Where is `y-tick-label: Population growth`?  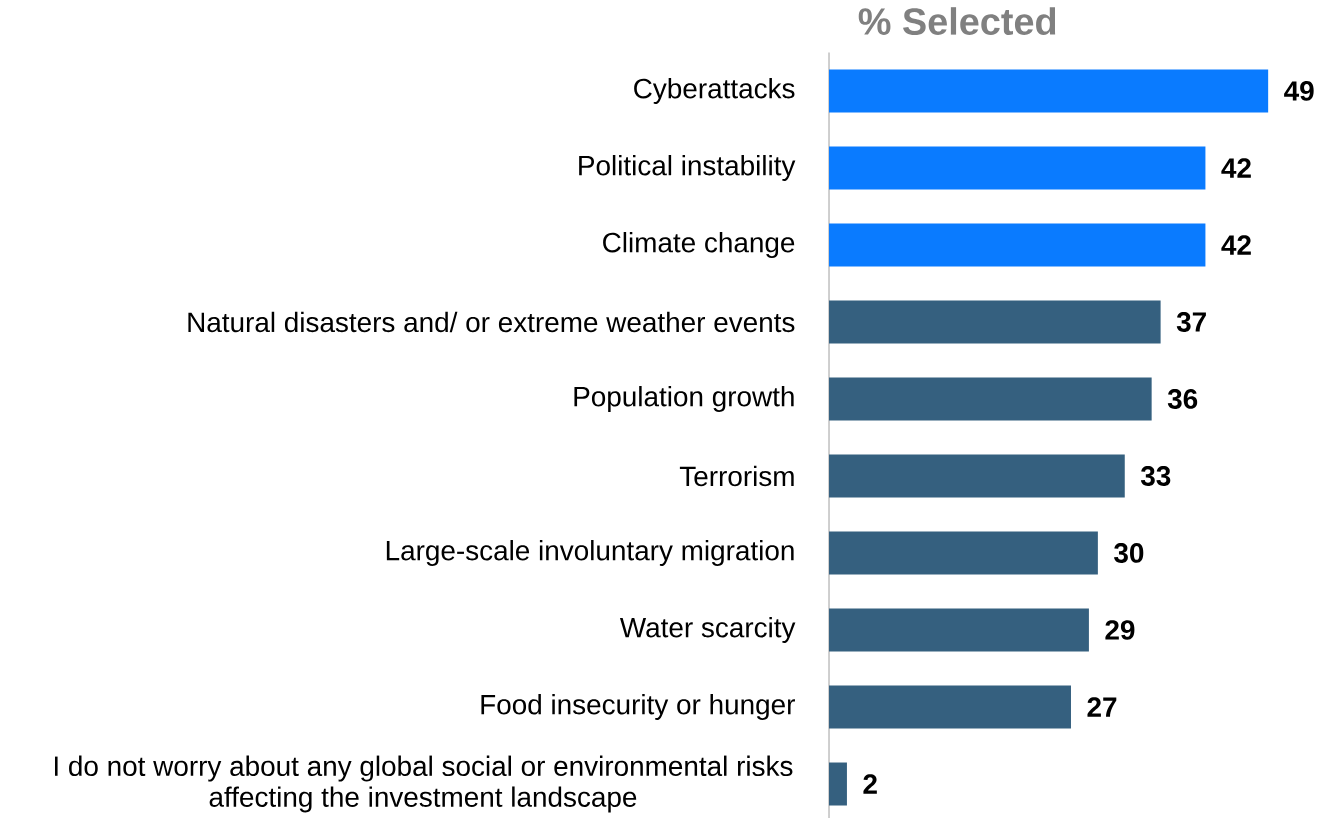
y-tick-label: Population growth is located at coordinates (684, 399).